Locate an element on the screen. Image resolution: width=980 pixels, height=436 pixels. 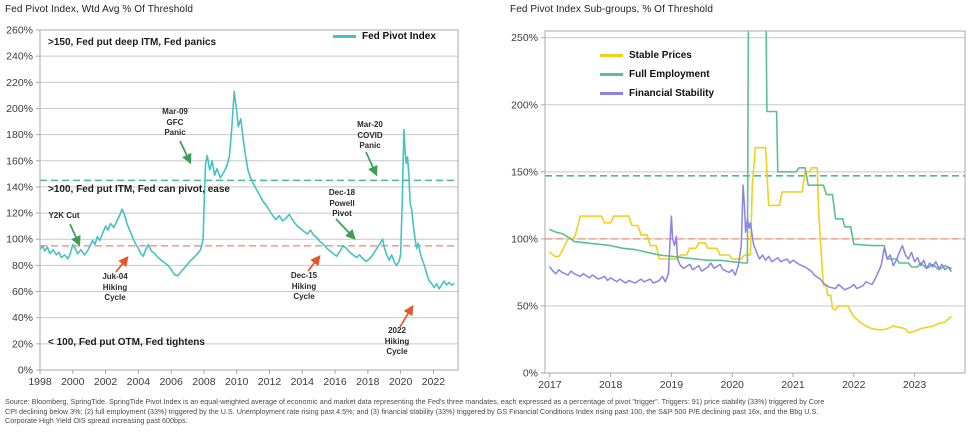
y-axis-label: 60% is located at coordinates (22, 292).